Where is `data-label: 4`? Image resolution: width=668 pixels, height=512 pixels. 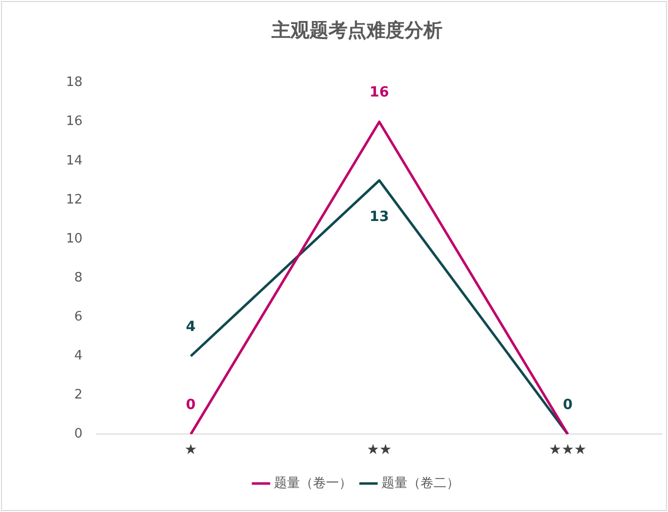 data-label: 4 is located at coordinates (191, 326).